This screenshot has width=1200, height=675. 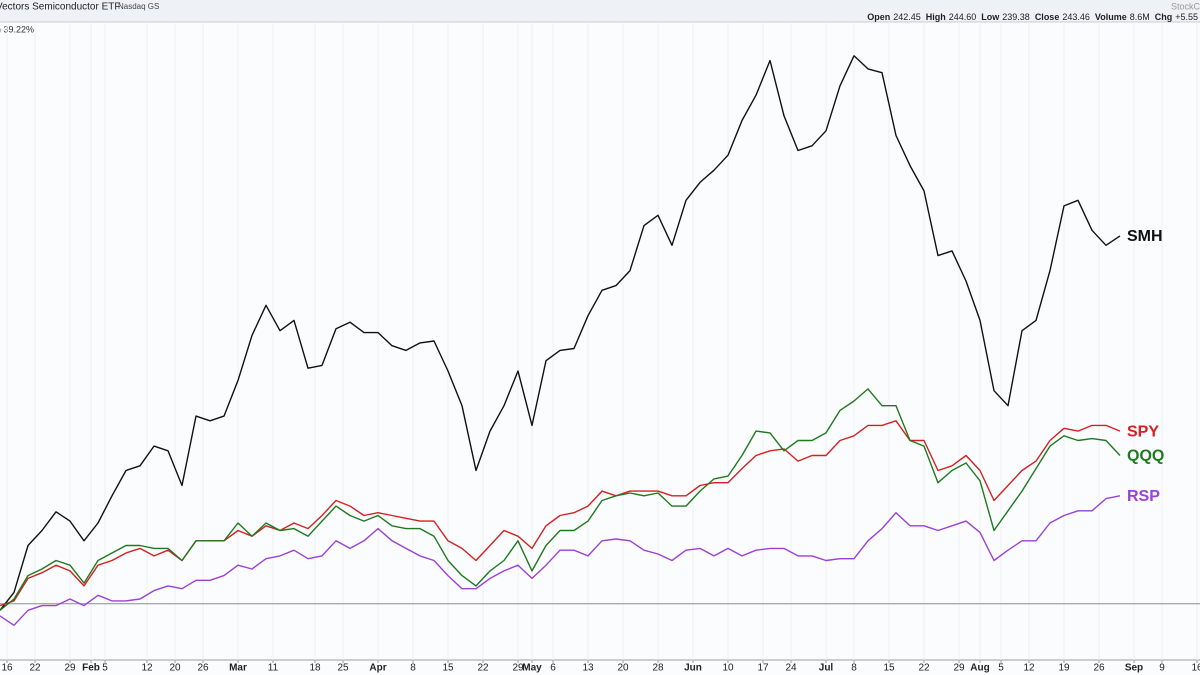 What do you see at coordinates (532, 668) in the screenshot?
I see `x-tick-label: May` at bounding box center [532, 668].